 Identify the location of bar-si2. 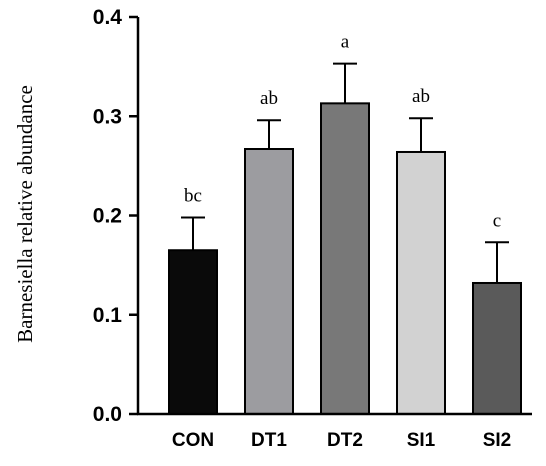
(497, 348).